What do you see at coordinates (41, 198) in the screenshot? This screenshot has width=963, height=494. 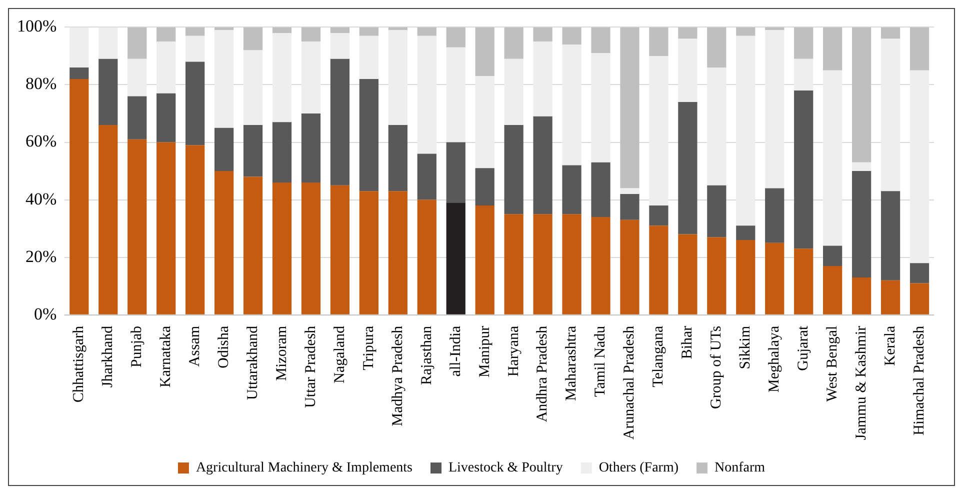 I see `y-tick-label: 40%` at bounding box center [41, 198].